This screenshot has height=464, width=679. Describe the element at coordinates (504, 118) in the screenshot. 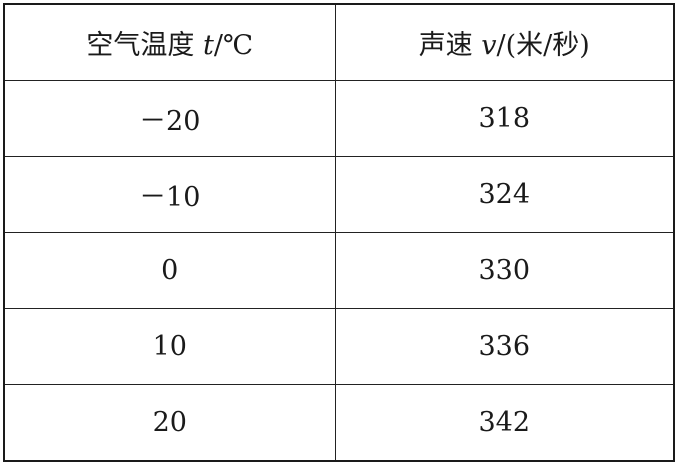

I see `speed-cell: 318` at that location.